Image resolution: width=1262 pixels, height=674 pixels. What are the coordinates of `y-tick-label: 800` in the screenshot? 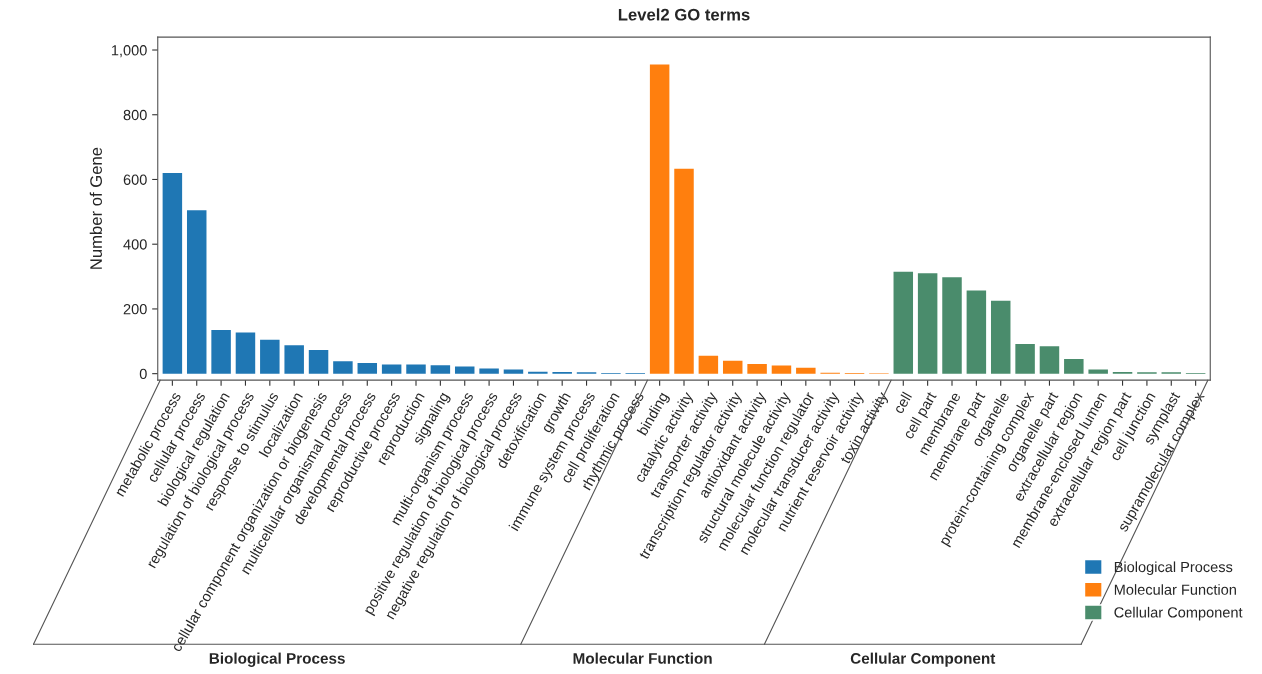 It's located at (135, 115).